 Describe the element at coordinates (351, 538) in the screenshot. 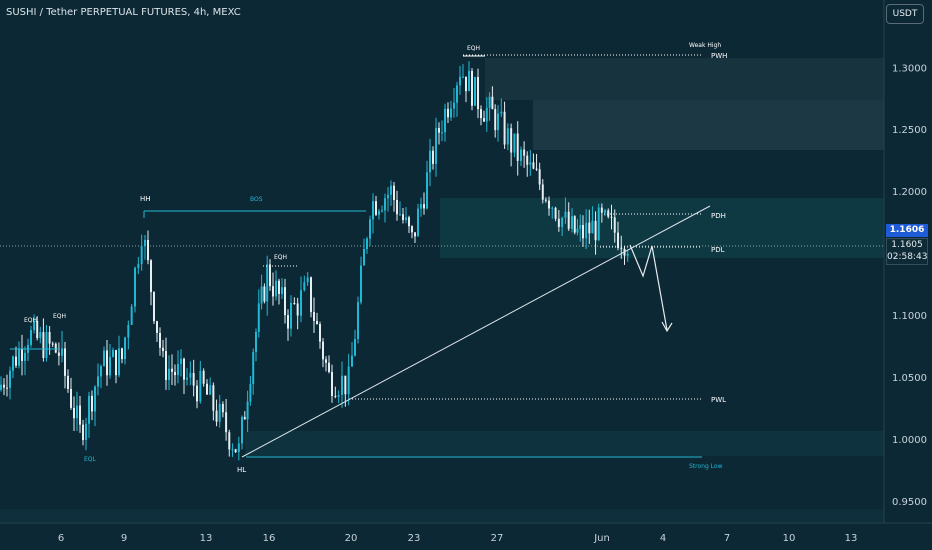

I see `time-tick-label: 20` at that location.